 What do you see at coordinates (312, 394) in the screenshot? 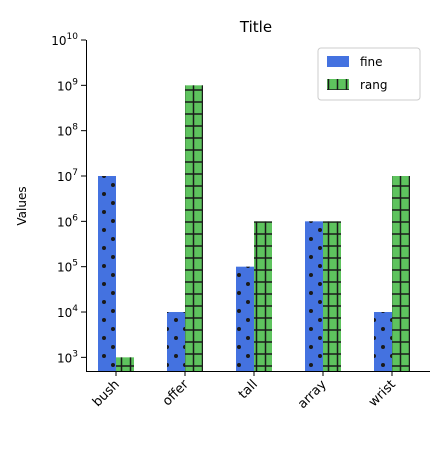
I see `x-tick-label: array` at bounding box center [312, 394].